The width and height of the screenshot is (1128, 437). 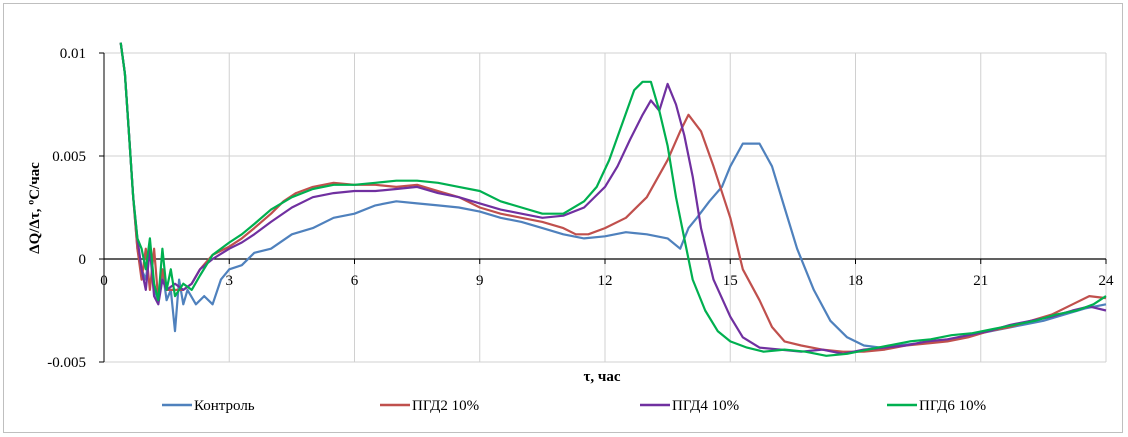 I want to click on y-tick-label: 0.01, so click(x=73, y=54).